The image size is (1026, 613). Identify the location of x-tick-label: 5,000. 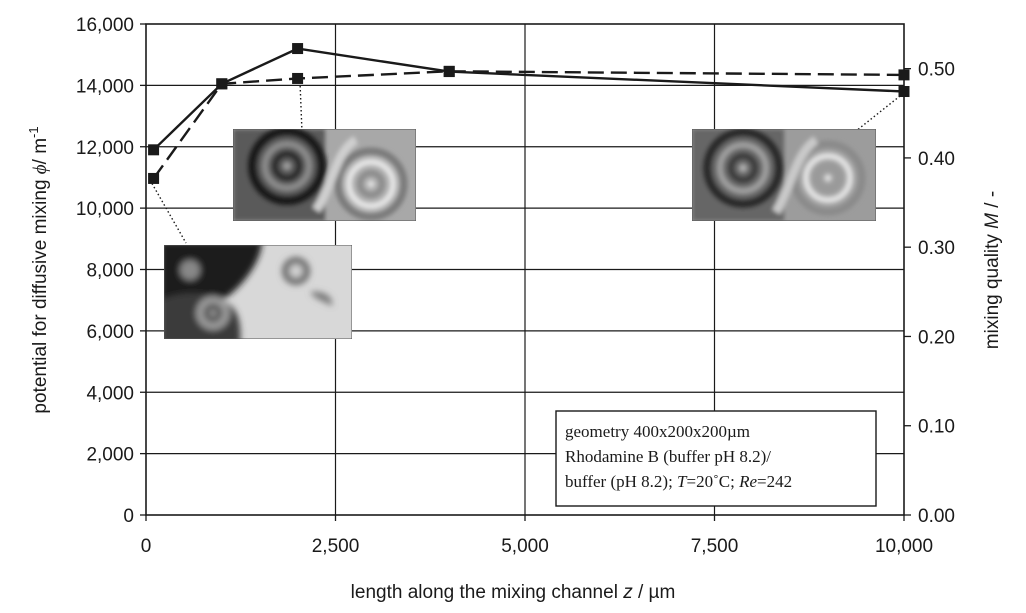
(525, 546).